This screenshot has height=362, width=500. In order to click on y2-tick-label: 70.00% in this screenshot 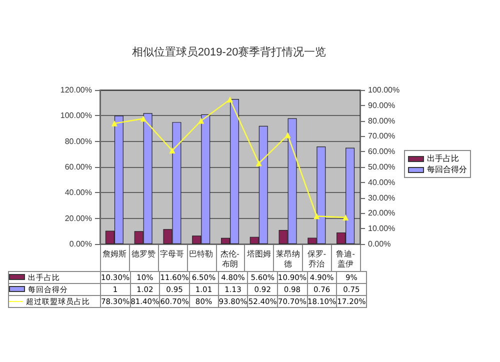, I will do `click(382, 136)`.